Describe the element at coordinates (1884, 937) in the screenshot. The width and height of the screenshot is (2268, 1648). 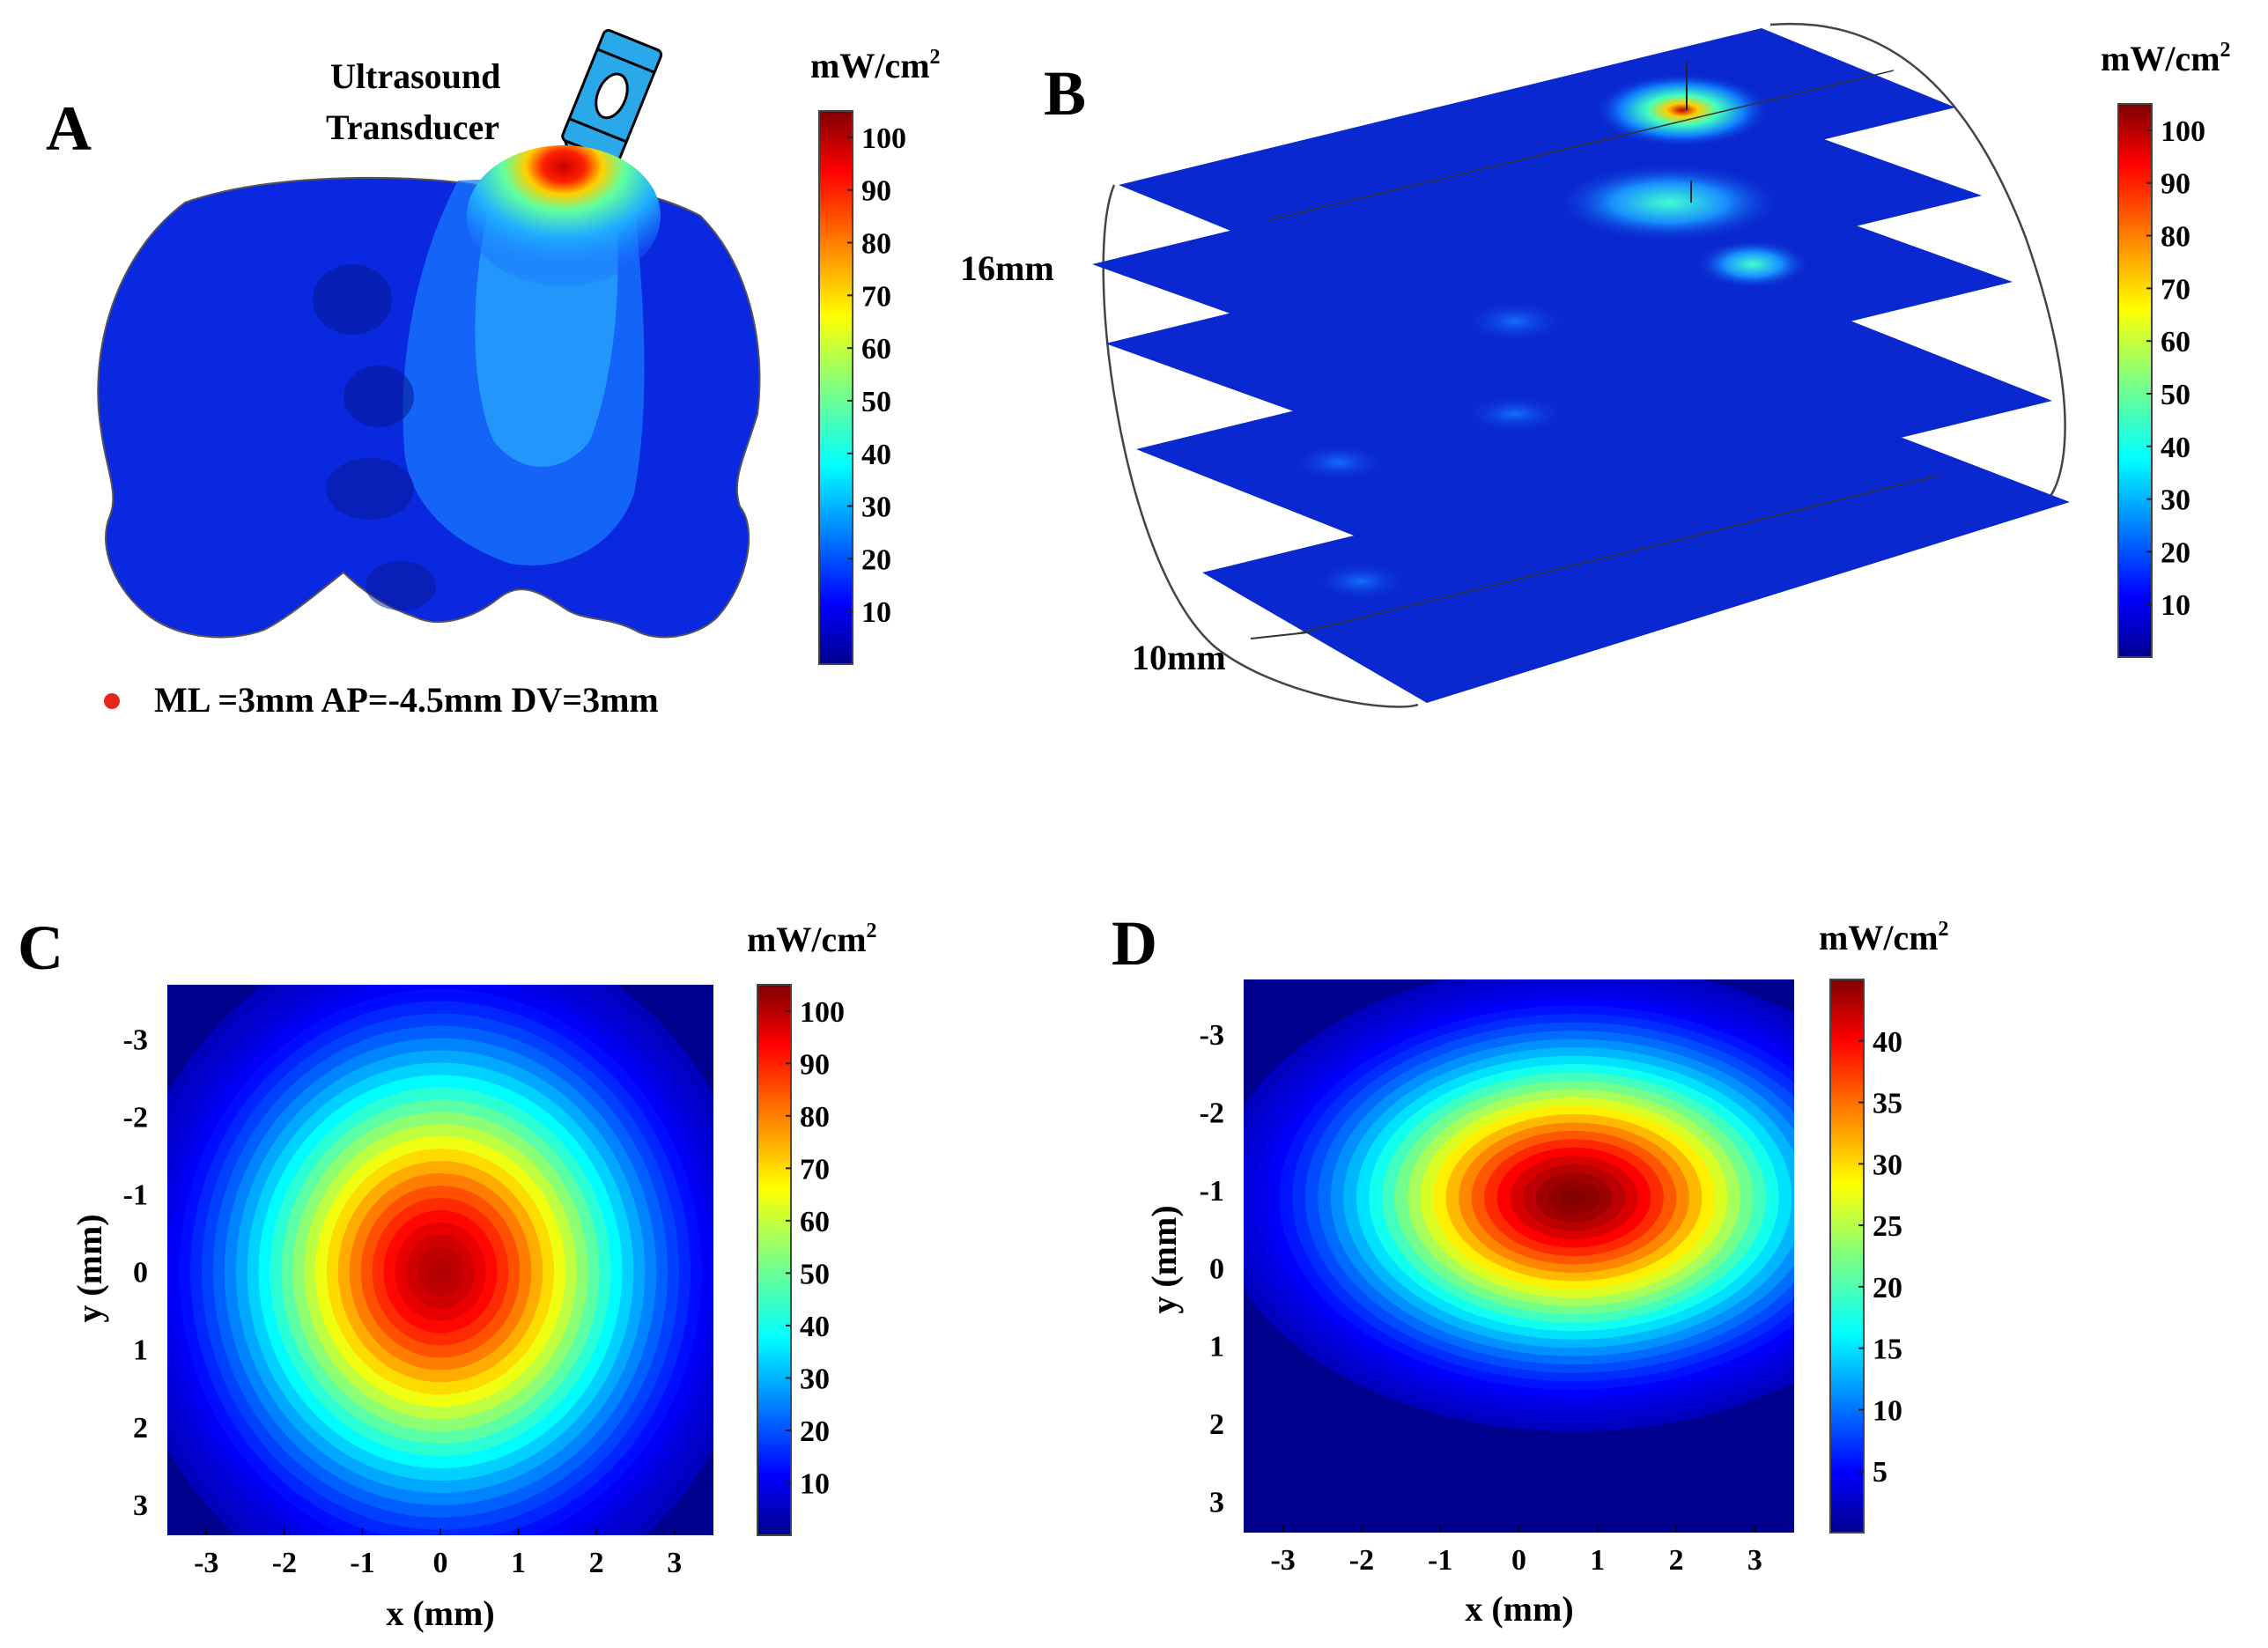
I see `colorbar-d-unit: mW/cm2` at that location.